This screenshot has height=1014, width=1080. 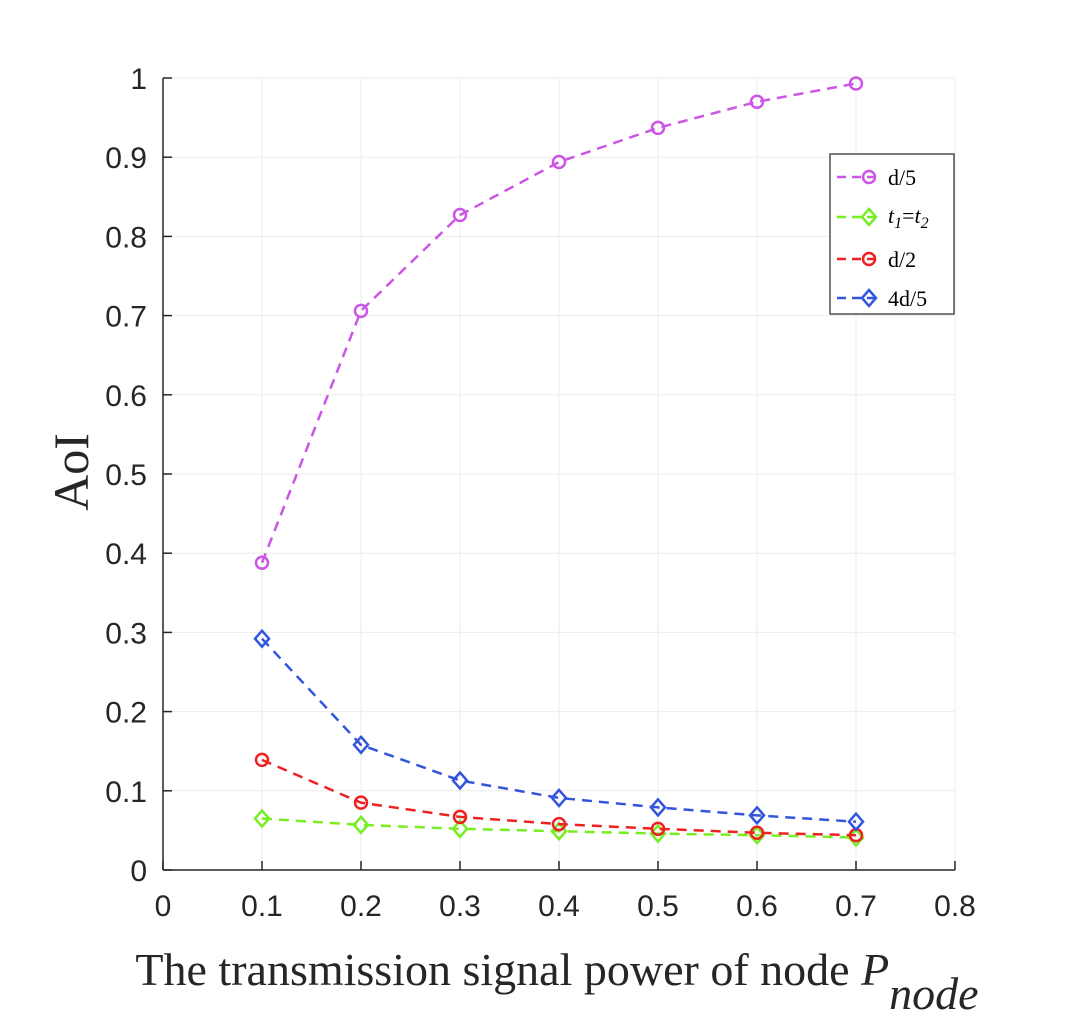 I want to click on x-tick-label: 0.1, so click(x=262, y=906).